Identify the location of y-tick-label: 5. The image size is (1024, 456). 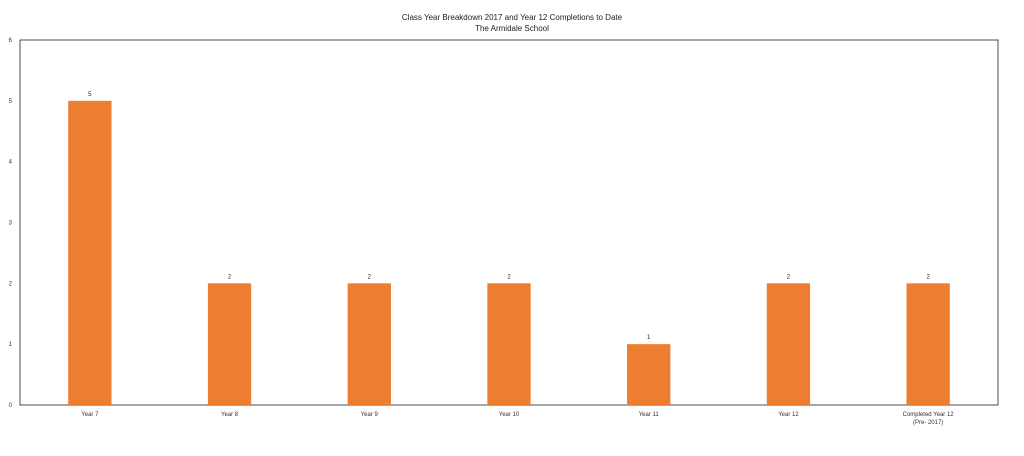
(11, 102).